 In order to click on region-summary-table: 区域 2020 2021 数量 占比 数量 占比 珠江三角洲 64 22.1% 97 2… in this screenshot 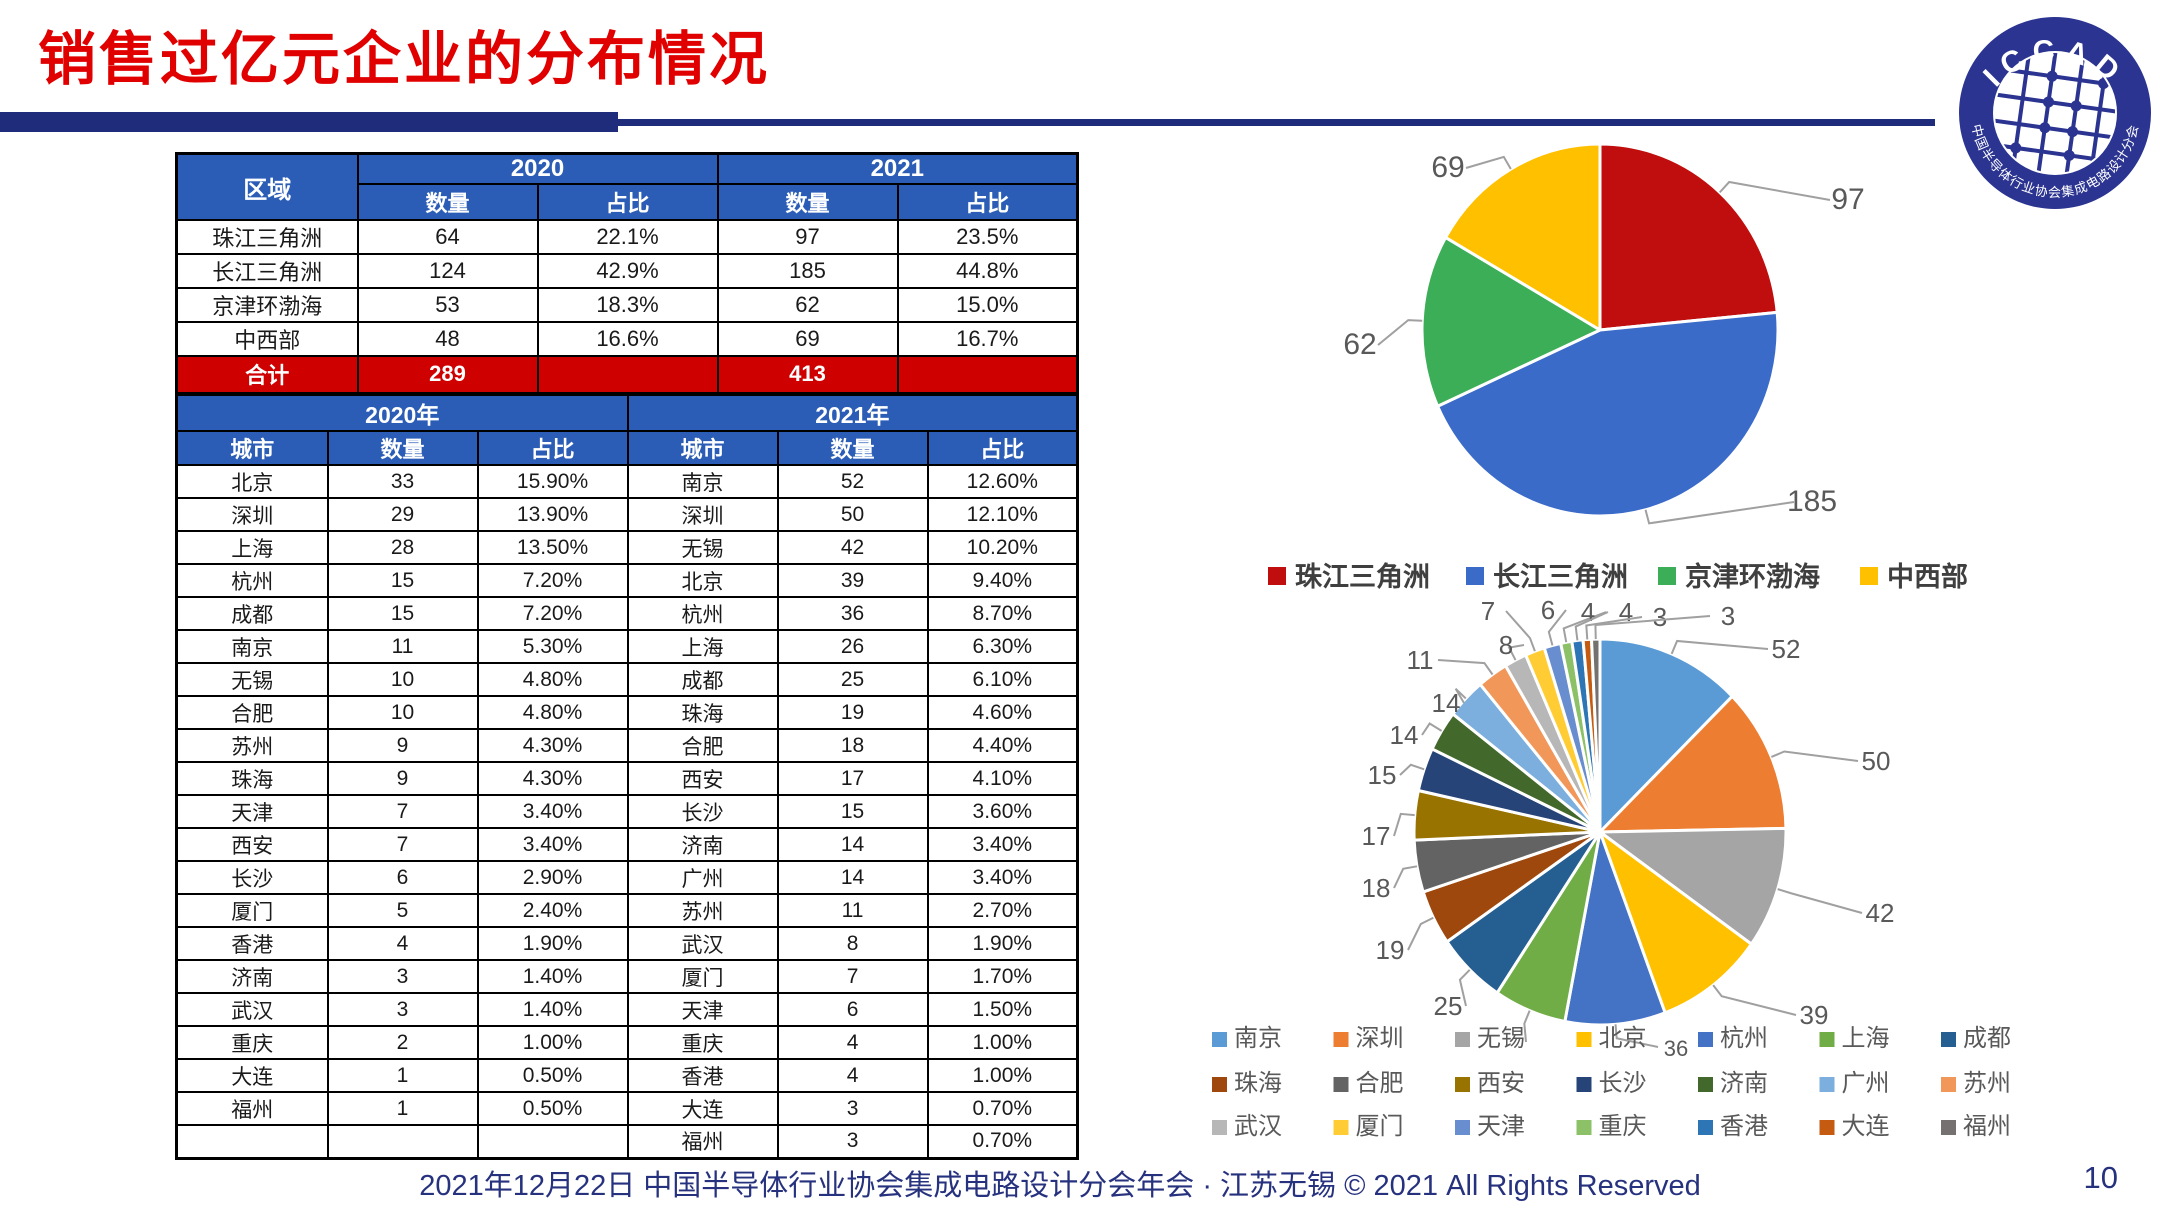, I will do `click(627, 273)`.